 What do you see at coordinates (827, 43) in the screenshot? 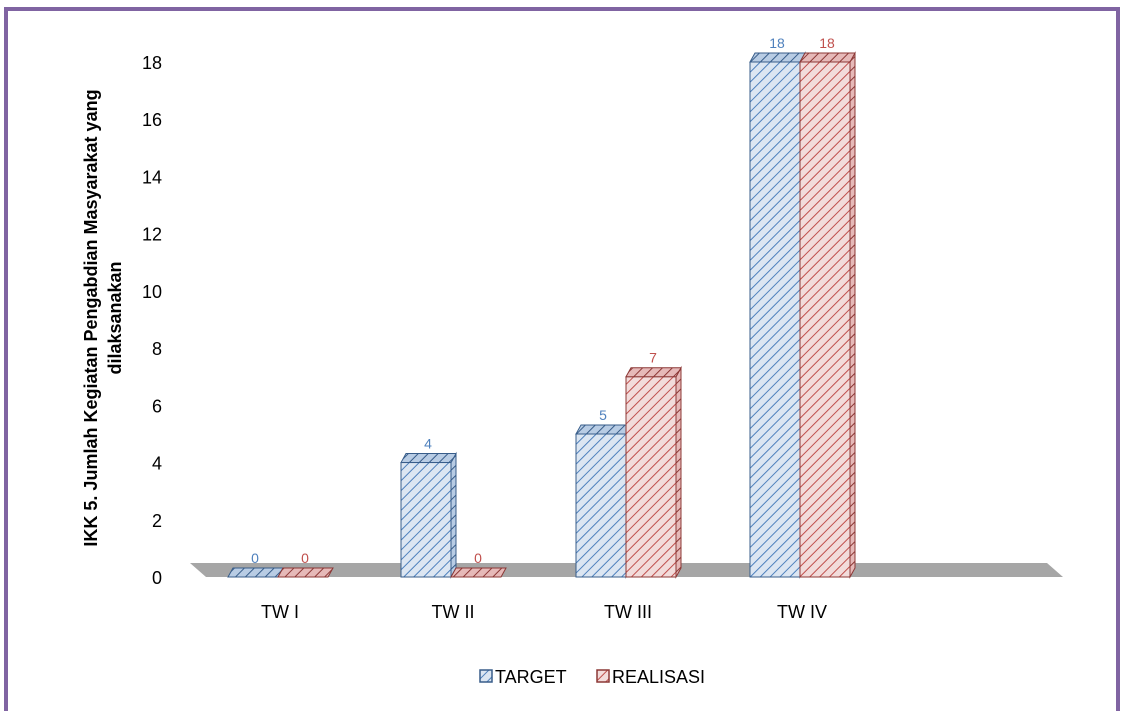
I see `data-label-realisasi: 18` at bounding box center [827, 43].